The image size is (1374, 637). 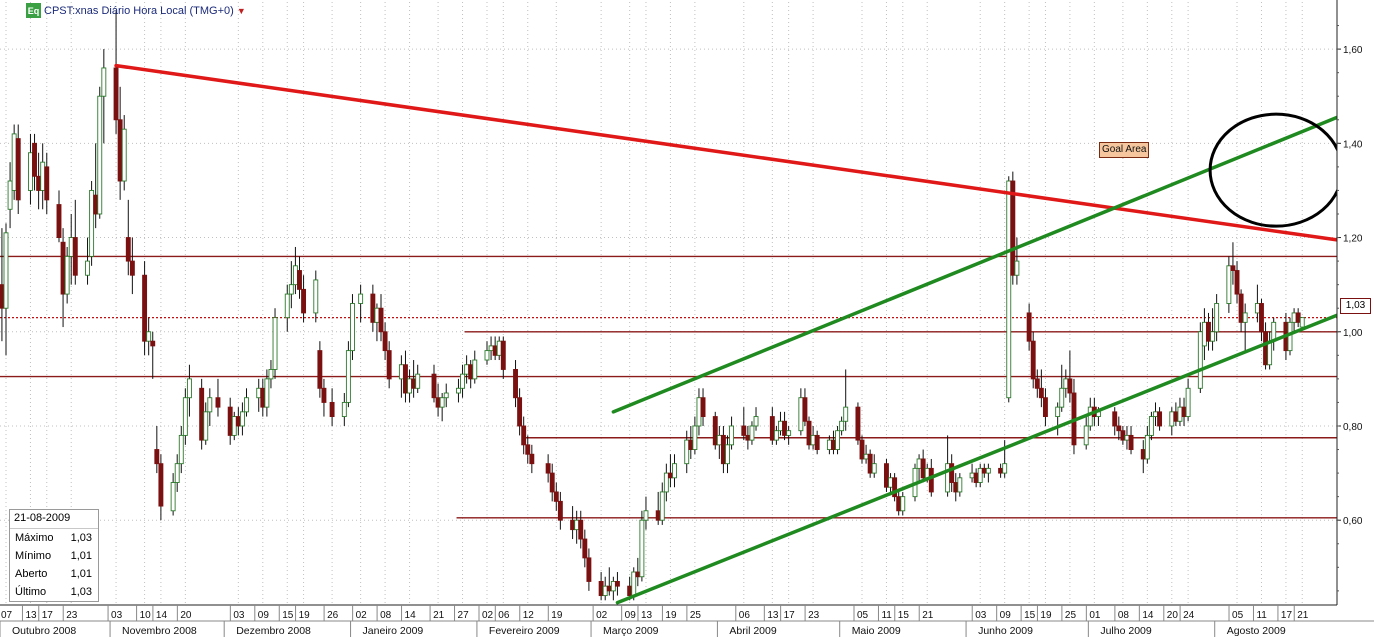 I want to click on month-label: Dezembro 2008, so click(x=273, y=631).